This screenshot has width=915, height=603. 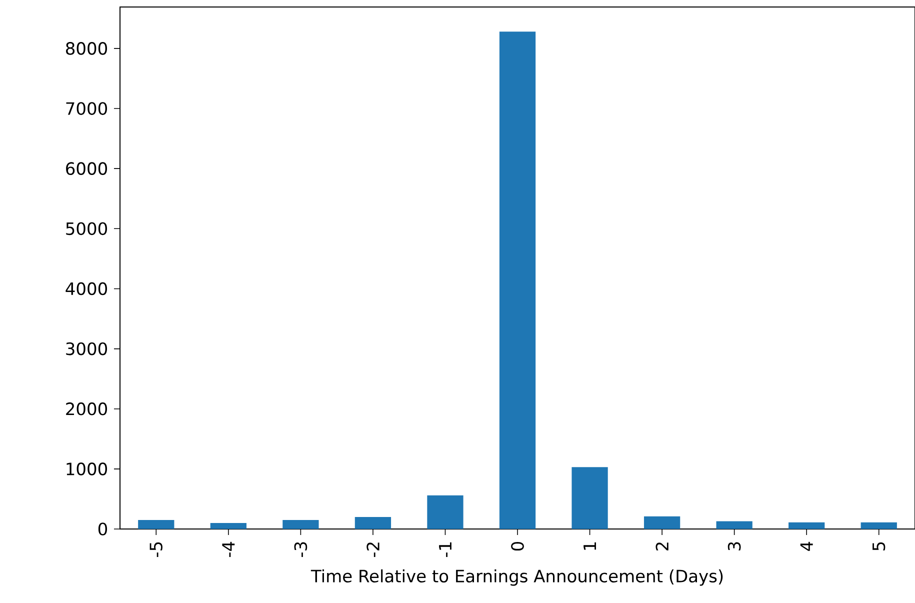 What do you see at coordinates (228, 549) in the screenshot?
I see `x-tick-label: -4` at bounding box center [228, 549].